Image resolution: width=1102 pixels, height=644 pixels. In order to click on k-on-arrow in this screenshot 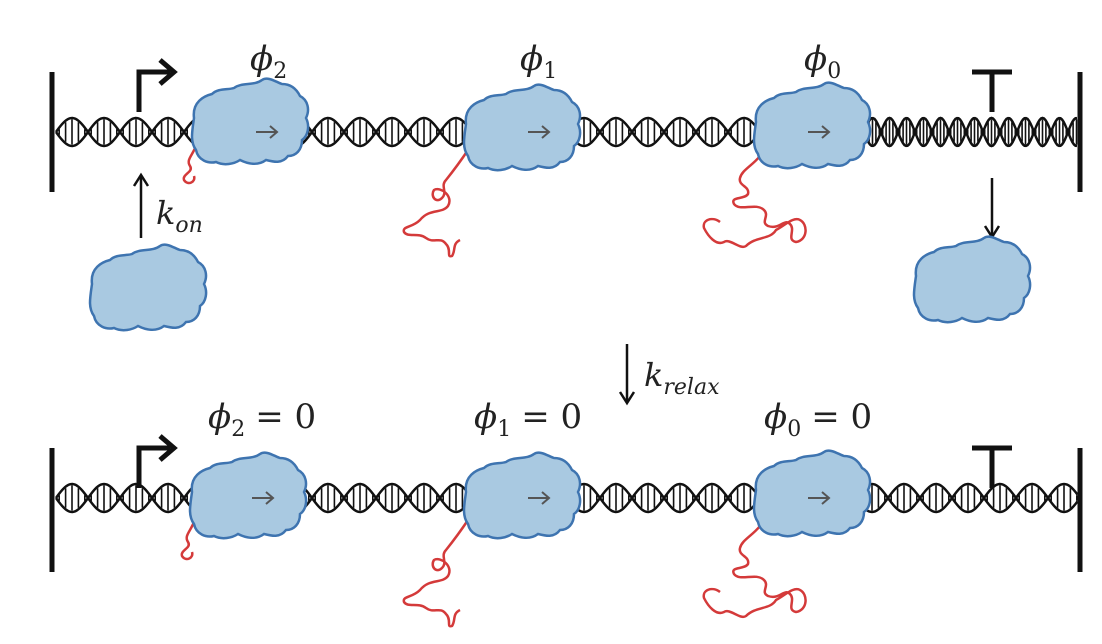, I will do `click(141, 205)`.